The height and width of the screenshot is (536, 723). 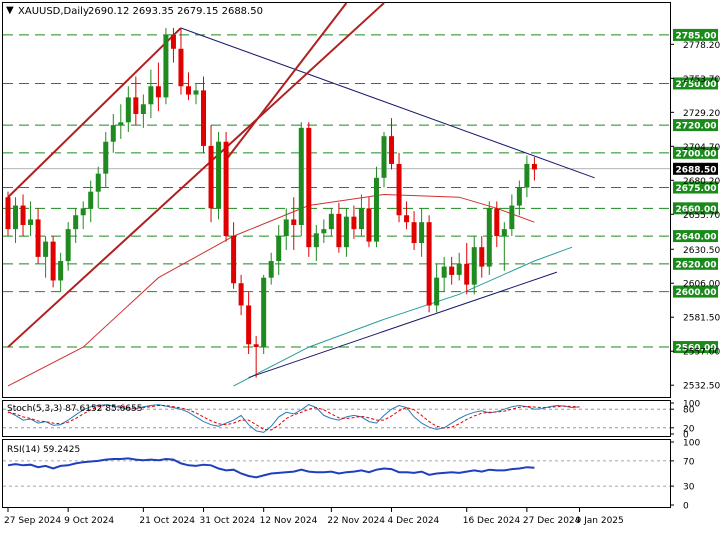 What do you see at coordinates (686, 507) in the screenshot?
I see `indicator-tick-label: 0` at bounding box center [686, 507].